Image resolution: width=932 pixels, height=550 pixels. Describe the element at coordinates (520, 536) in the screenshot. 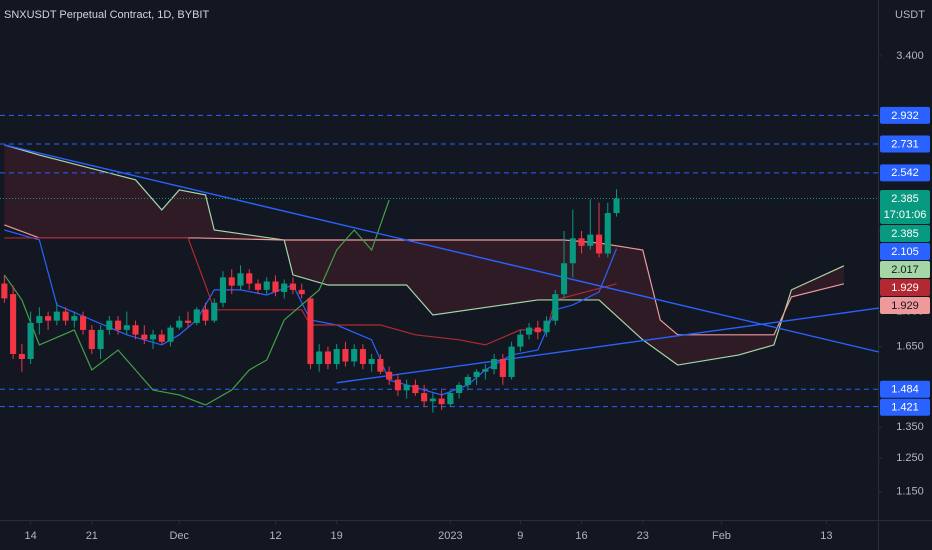

I see `x-tick-label: 9` at that location.